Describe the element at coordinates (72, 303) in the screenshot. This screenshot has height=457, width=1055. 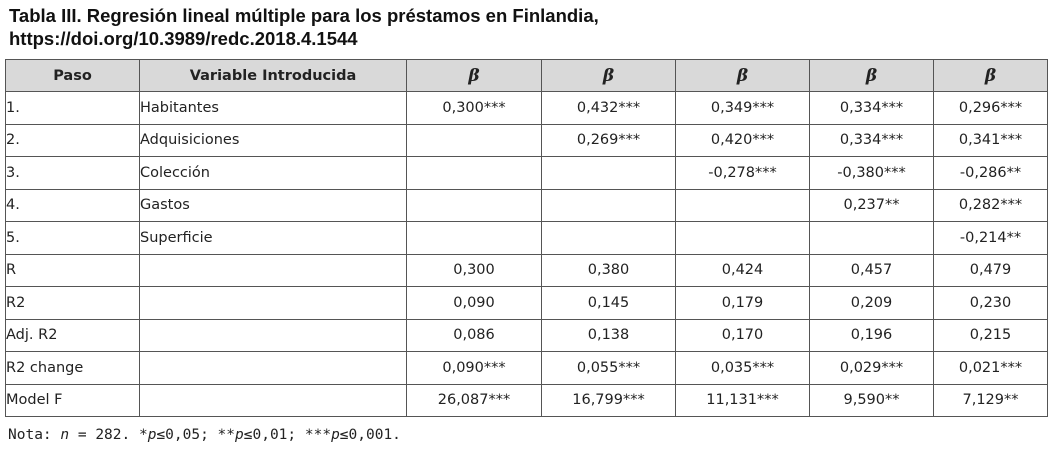
I see `cell-paso: R2` at that location.